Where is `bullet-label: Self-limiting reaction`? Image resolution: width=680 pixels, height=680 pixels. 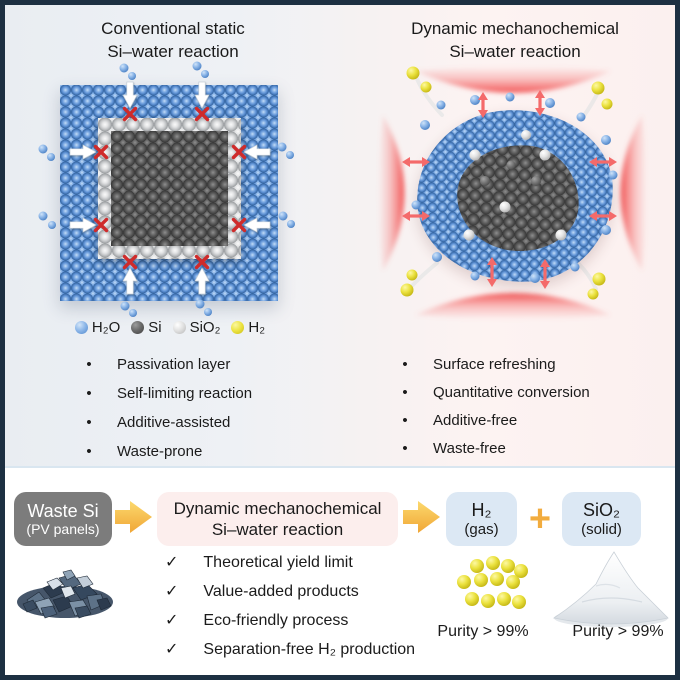 bullet-label: Self-limiting reaction is located at coordinates (185, 393).